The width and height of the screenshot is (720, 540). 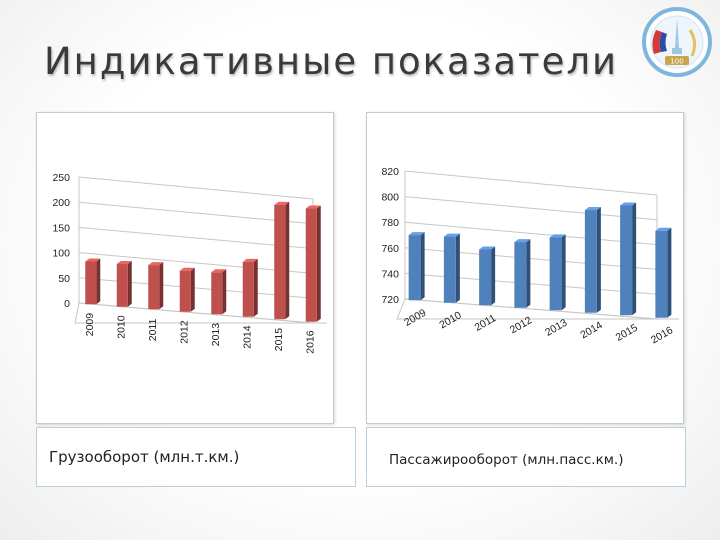 I want to click on passenger-caption-box: Пассажирооборот (млн.пасс.км.), so click(x=526, y=457).